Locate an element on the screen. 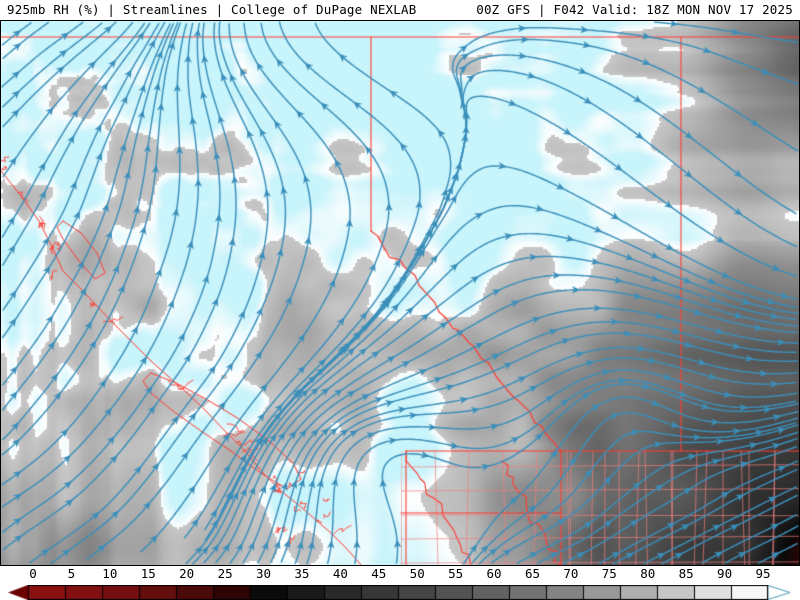 The height and width of the screenshot is (600, 800). colorbar-tick-45: 45 is located at coordinates (379, 573).